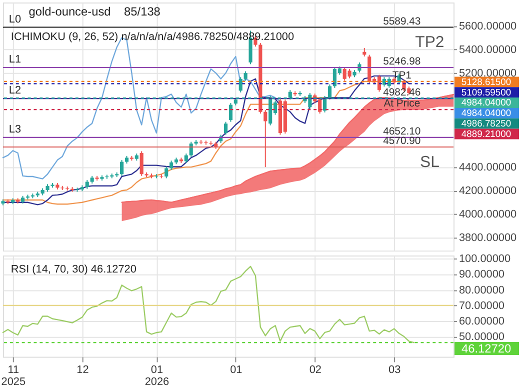  I want to click on annotation: 4982.46, so click(402, 93).